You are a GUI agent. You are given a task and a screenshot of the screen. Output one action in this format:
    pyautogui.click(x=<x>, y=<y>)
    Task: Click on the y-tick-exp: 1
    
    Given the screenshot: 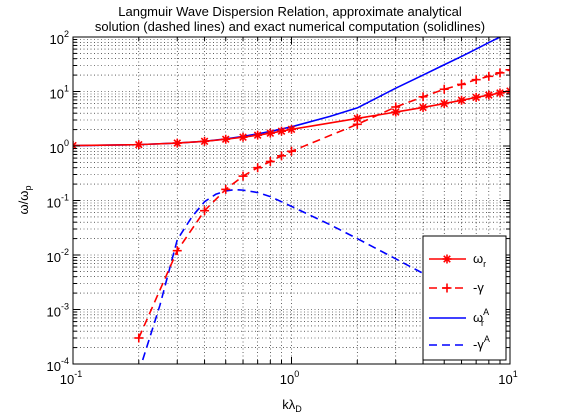 What is the action you would take?
    pyautogui.click(x=66, y=89)
    